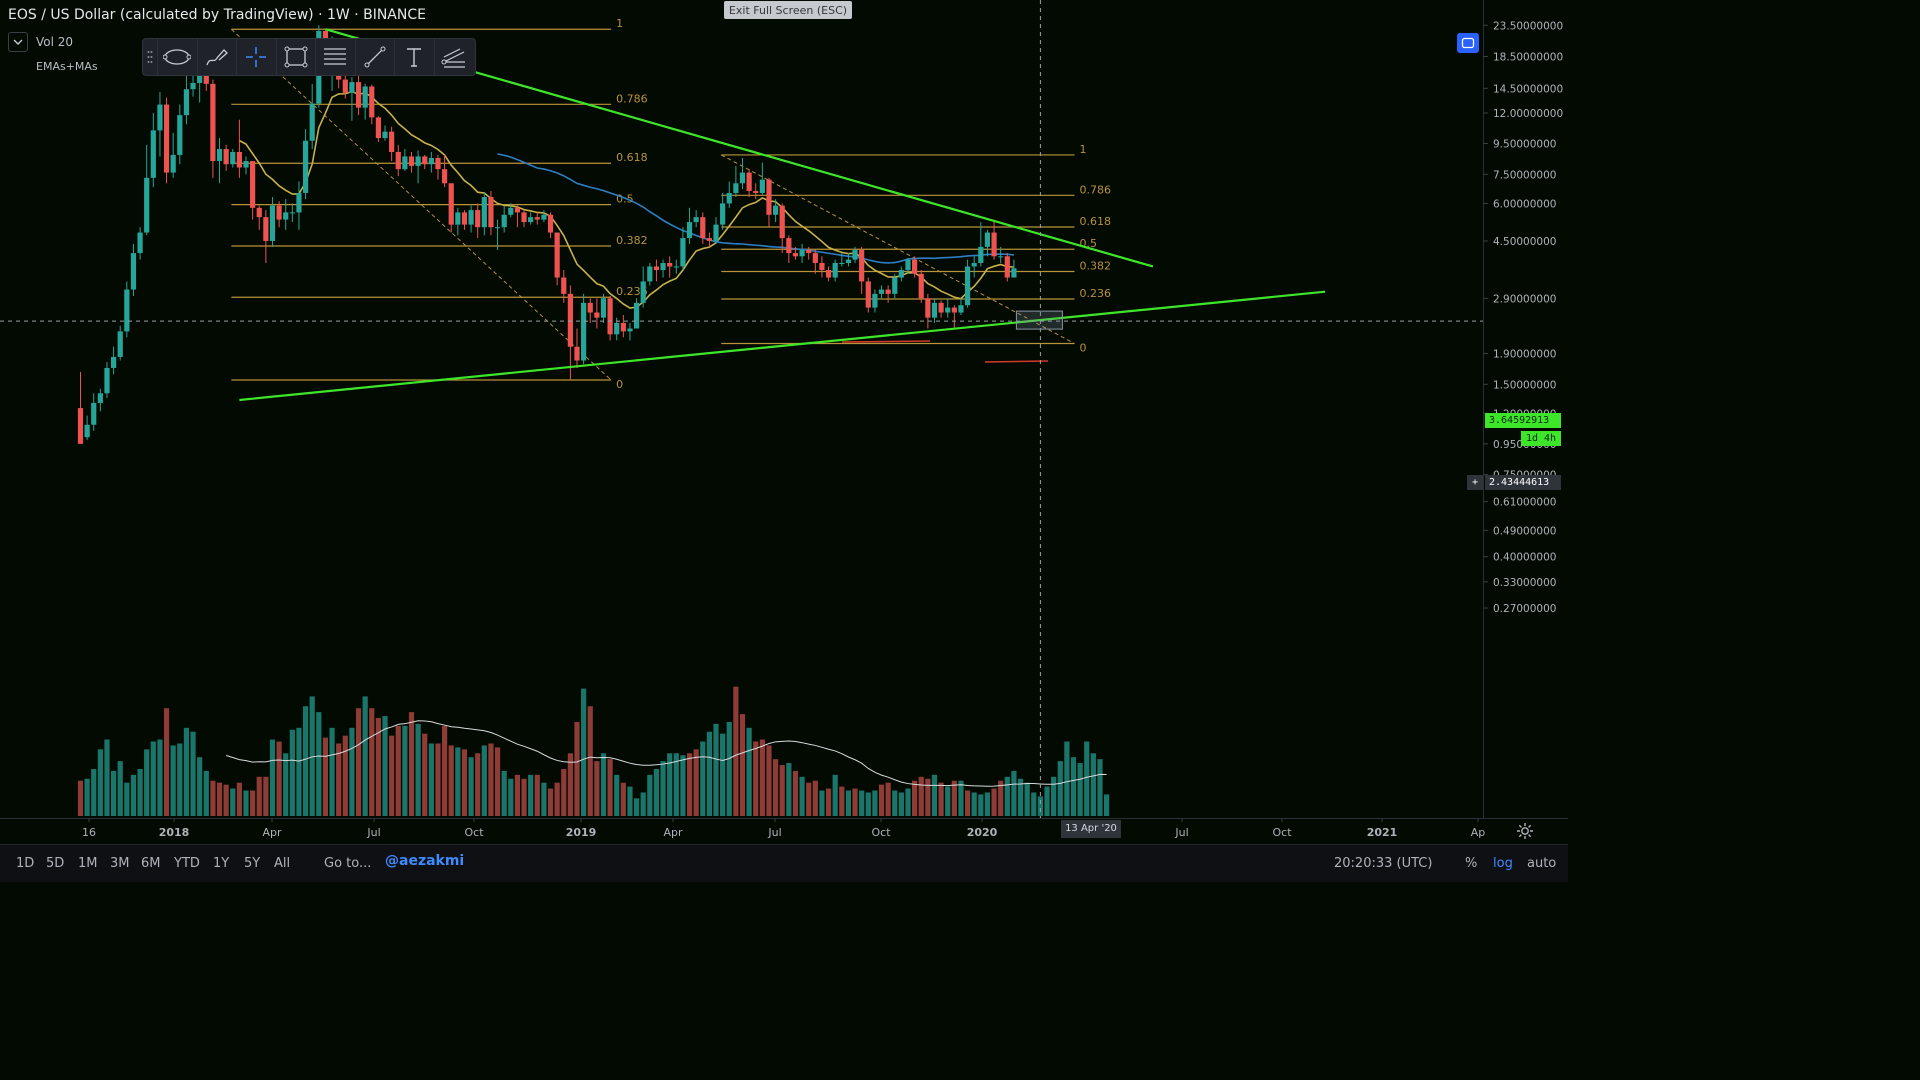 Image resolution: width=1920 pixels, height=1080 pixels. Describe the element at coordinates (295, 57) in the screenshot. I see `rectangle-tool-button` at that location.